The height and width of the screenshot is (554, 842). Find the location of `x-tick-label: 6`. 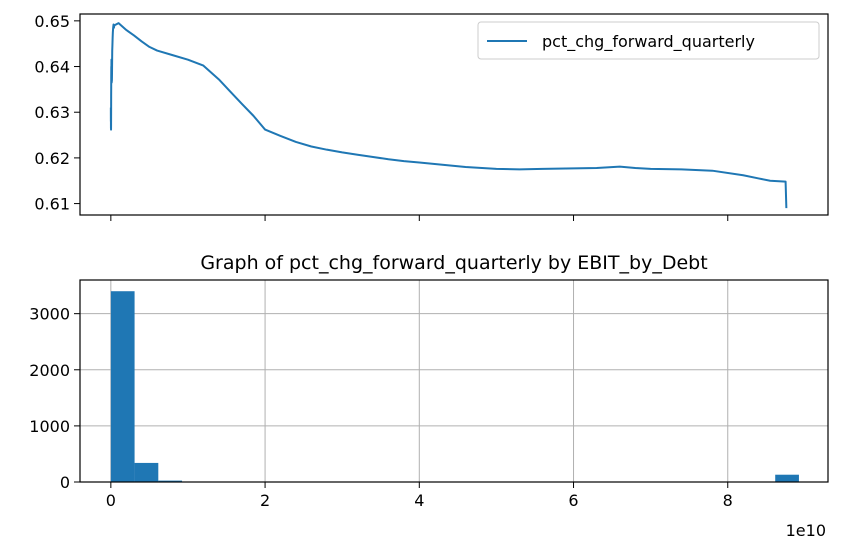

x-tick-label: 6 is located at coordinates (573, 500).